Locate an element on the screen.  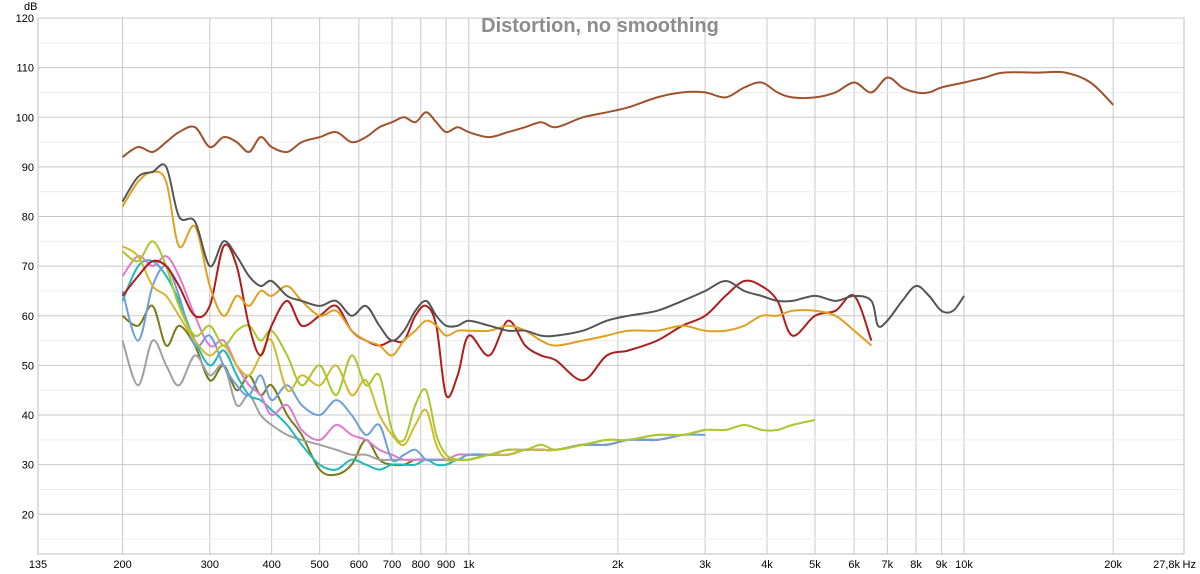
y-unit-label: dB is located at coordinates (30, 7).